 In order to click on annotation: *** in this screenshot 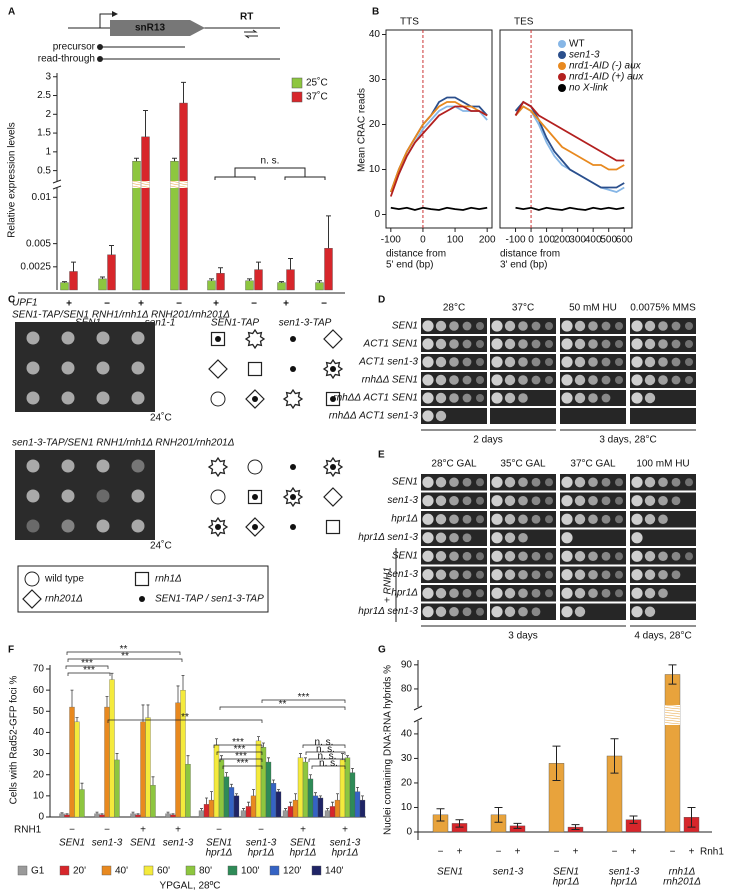, I will do `click(304, 697)`.